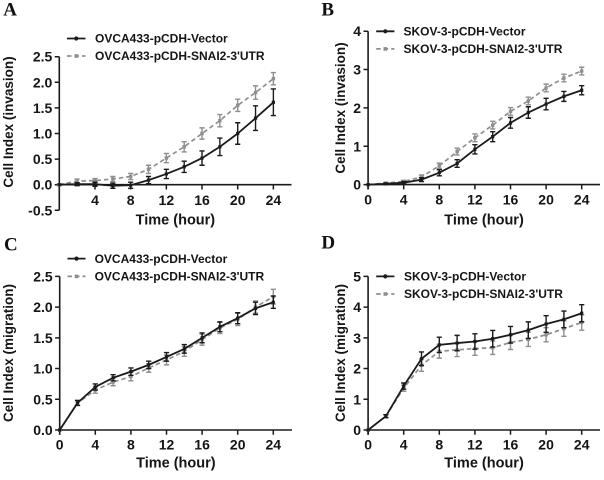  Describe the element at coordinates (40, 210) in the screenshot. I see `svg-text: -0.5` at that location.